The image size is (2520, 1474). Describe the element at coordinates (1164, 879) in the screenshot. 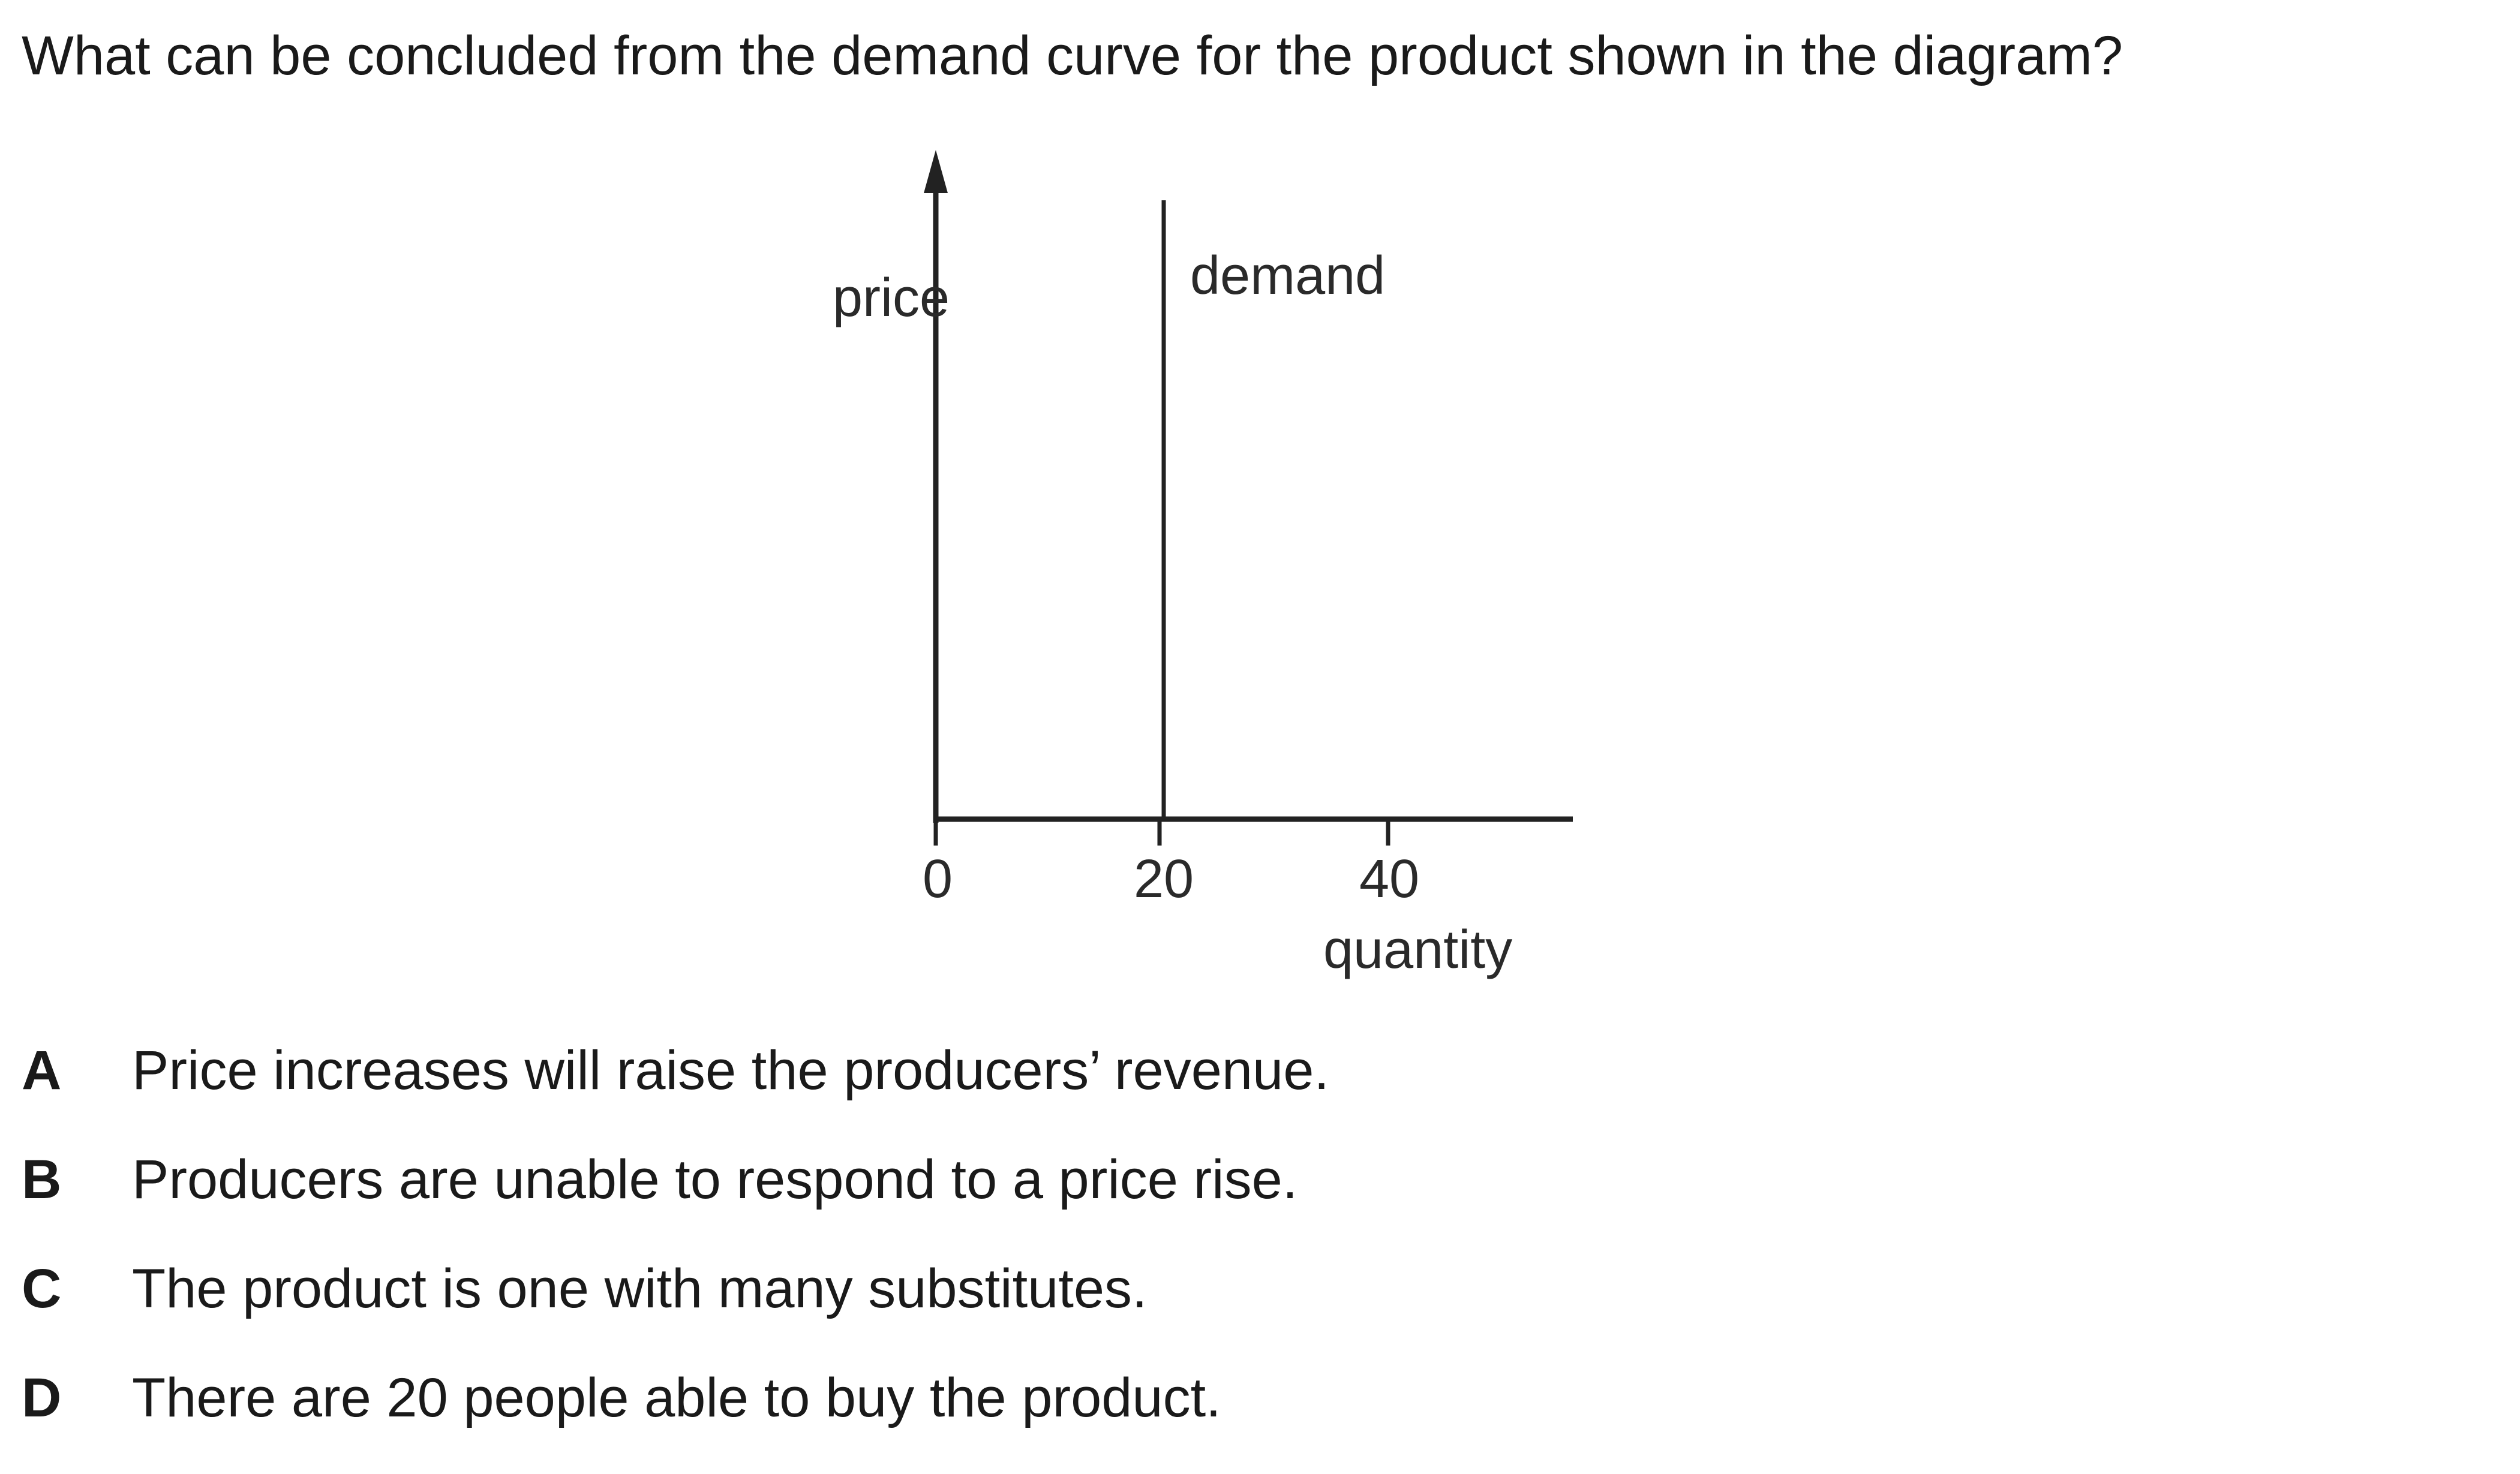

I see `x-tick-label-20: 20` at that location.